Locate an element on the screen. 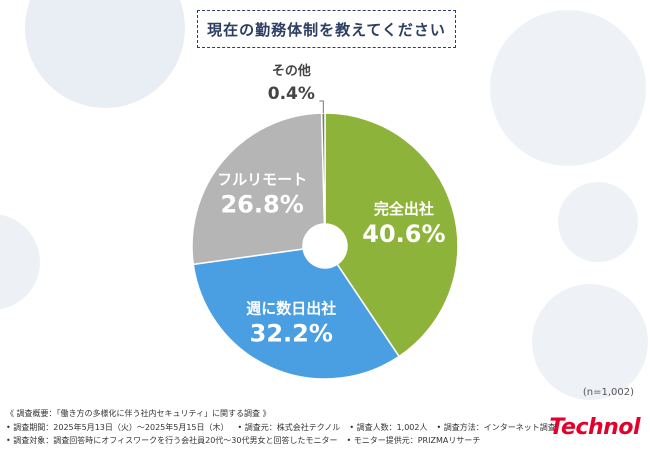  pie-slice-3-value: 26.8% is located at coordinates (261, 205).